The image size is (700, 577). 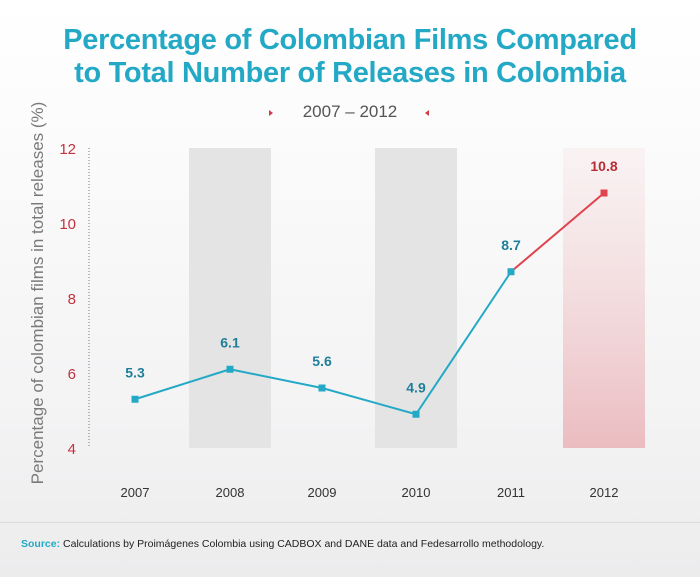 What do you see at coordinates (604, 298) in the screenshot?
I see `highlight-band-2012` at bounding box center [604, 298].